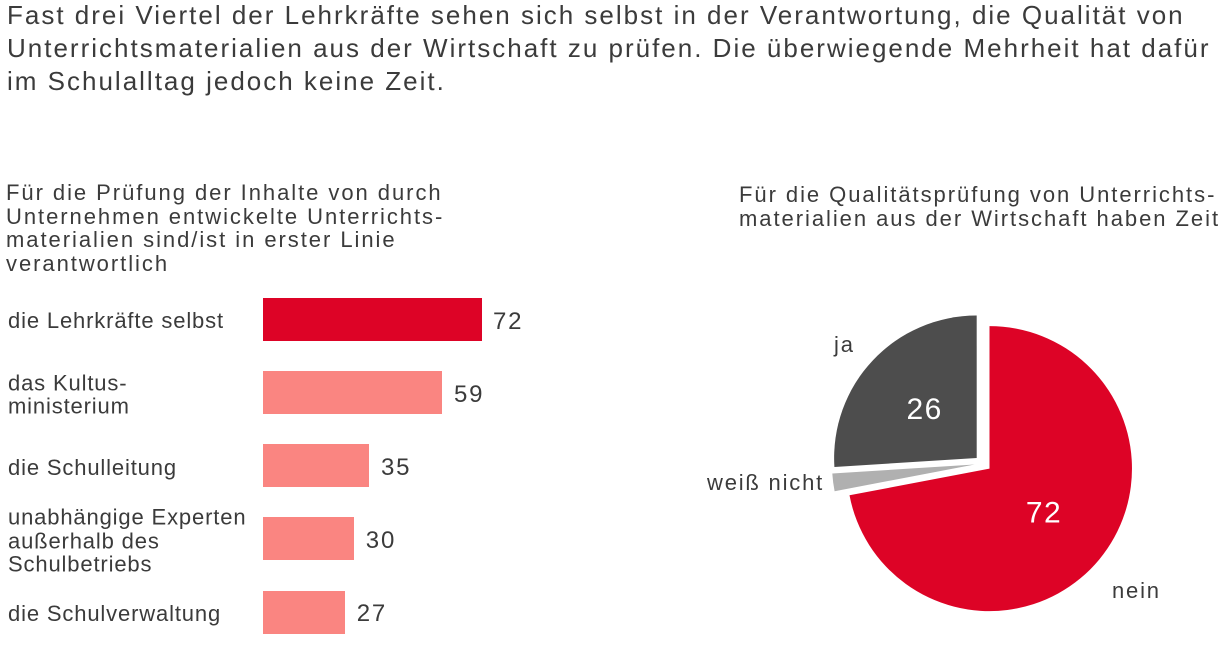 The width and height of the screenshot is (1230, 658). Describe the element at coordinates (1044, 513) in the screenshot. I see `svg-text: 72` at that location.